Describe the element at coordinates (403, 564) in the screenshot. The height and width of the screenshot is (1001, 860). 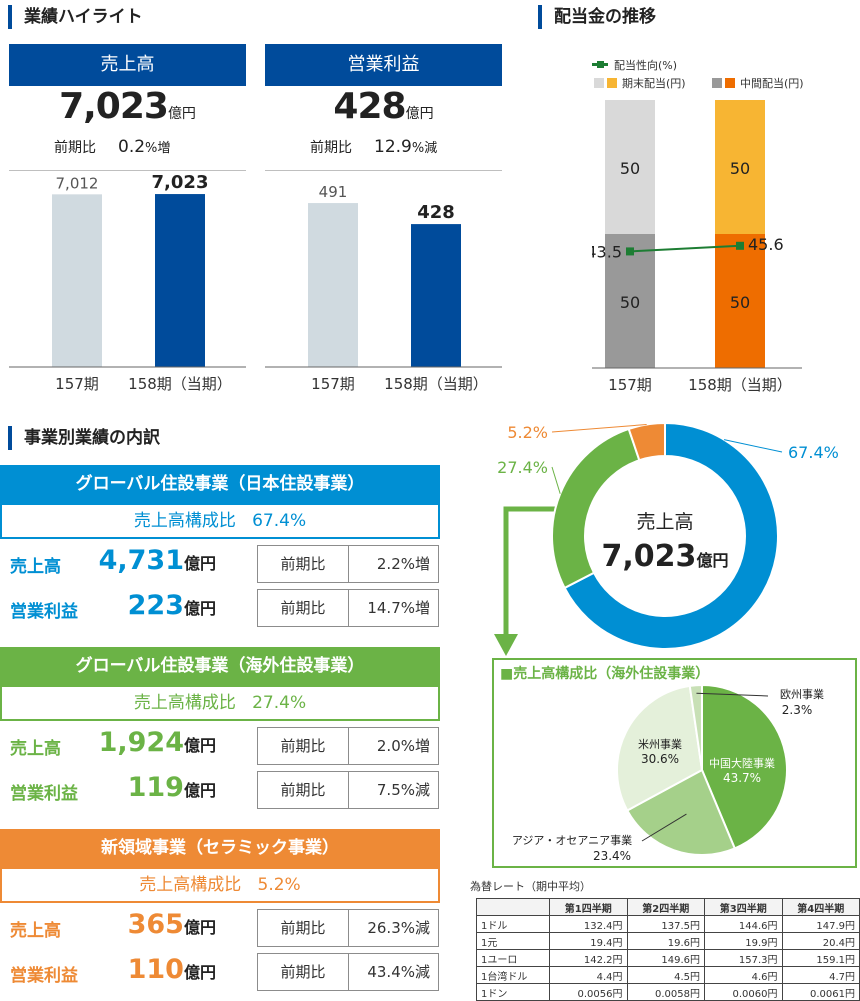
I see `segment-japan-sales-yoy-value: 2.2%増` at that location.